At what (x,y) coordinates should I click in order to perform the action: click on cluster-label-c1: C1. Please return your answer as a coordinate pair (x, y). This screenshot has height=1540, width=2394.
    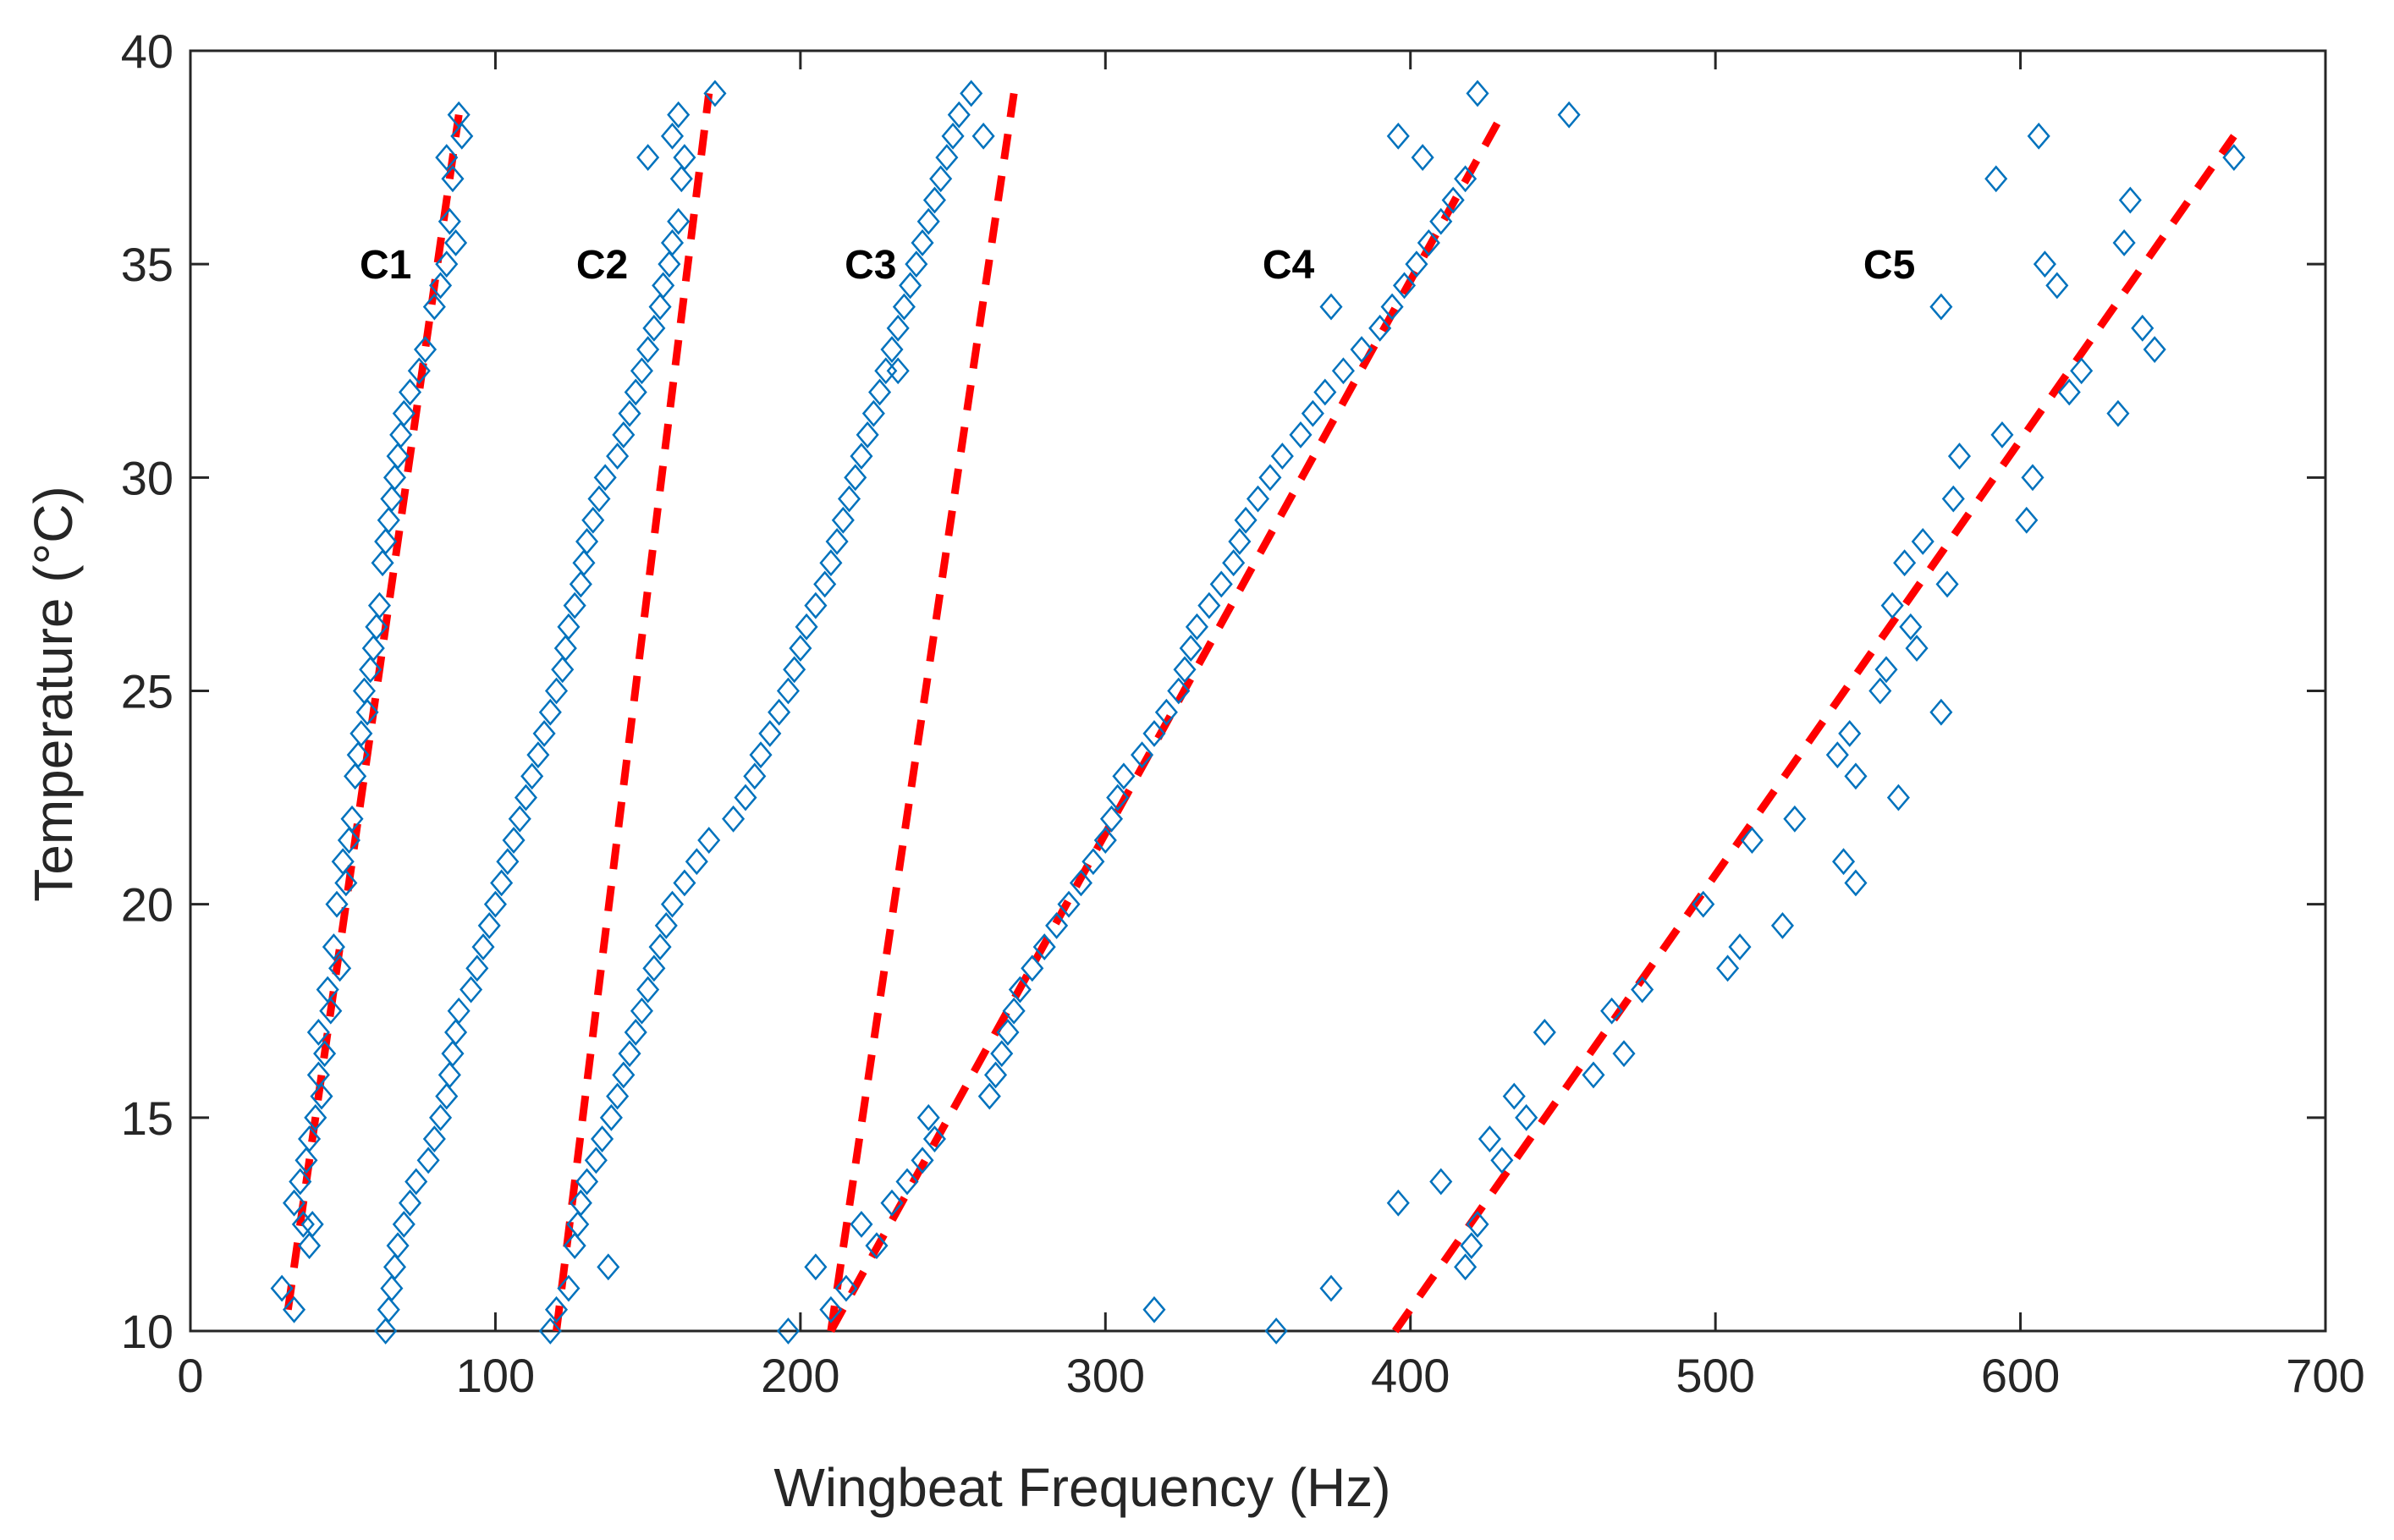
    Looking at the image, I should click on (385, 265).